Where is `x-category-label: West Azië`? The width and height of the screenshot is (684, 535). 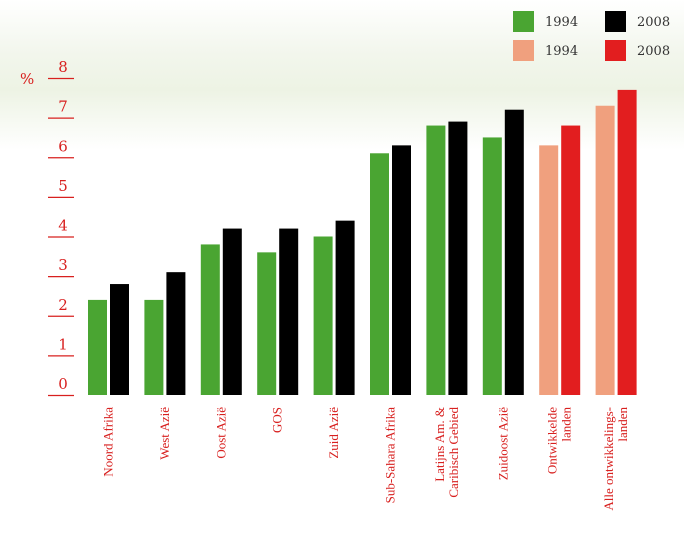 x-category-label: West Azië is located at coordinates (164, 433).